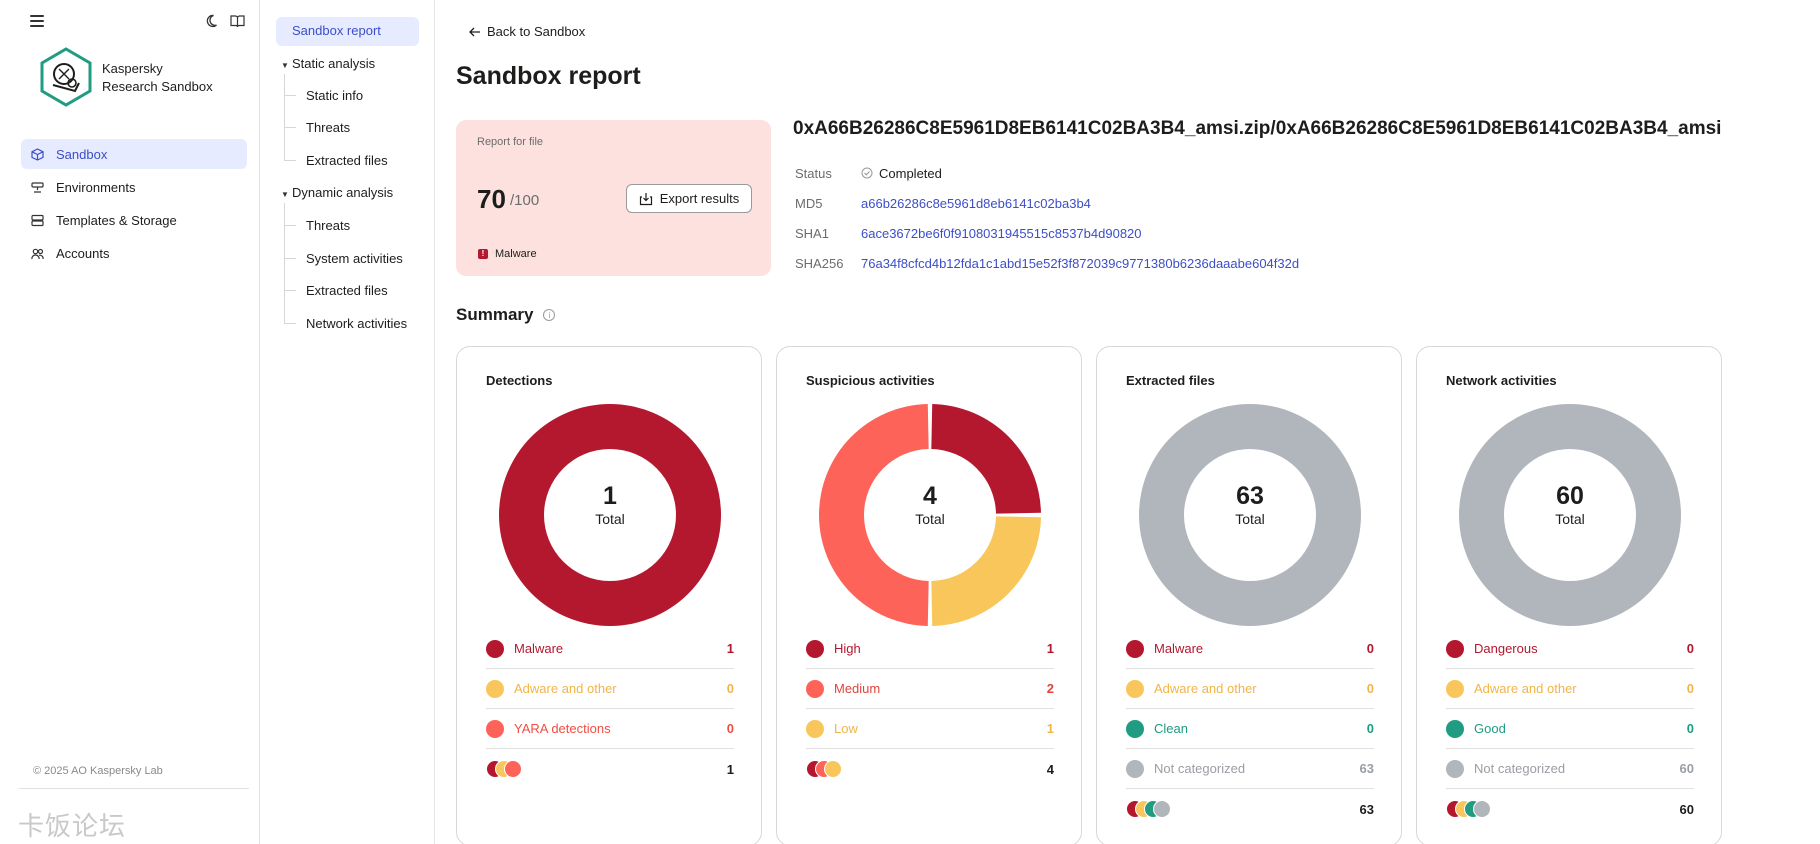  What do you see at coordinates (328, 225) in the screenshot?
I see `subnav-dynamic-threats: Threats` at bounding box center [328, 225].